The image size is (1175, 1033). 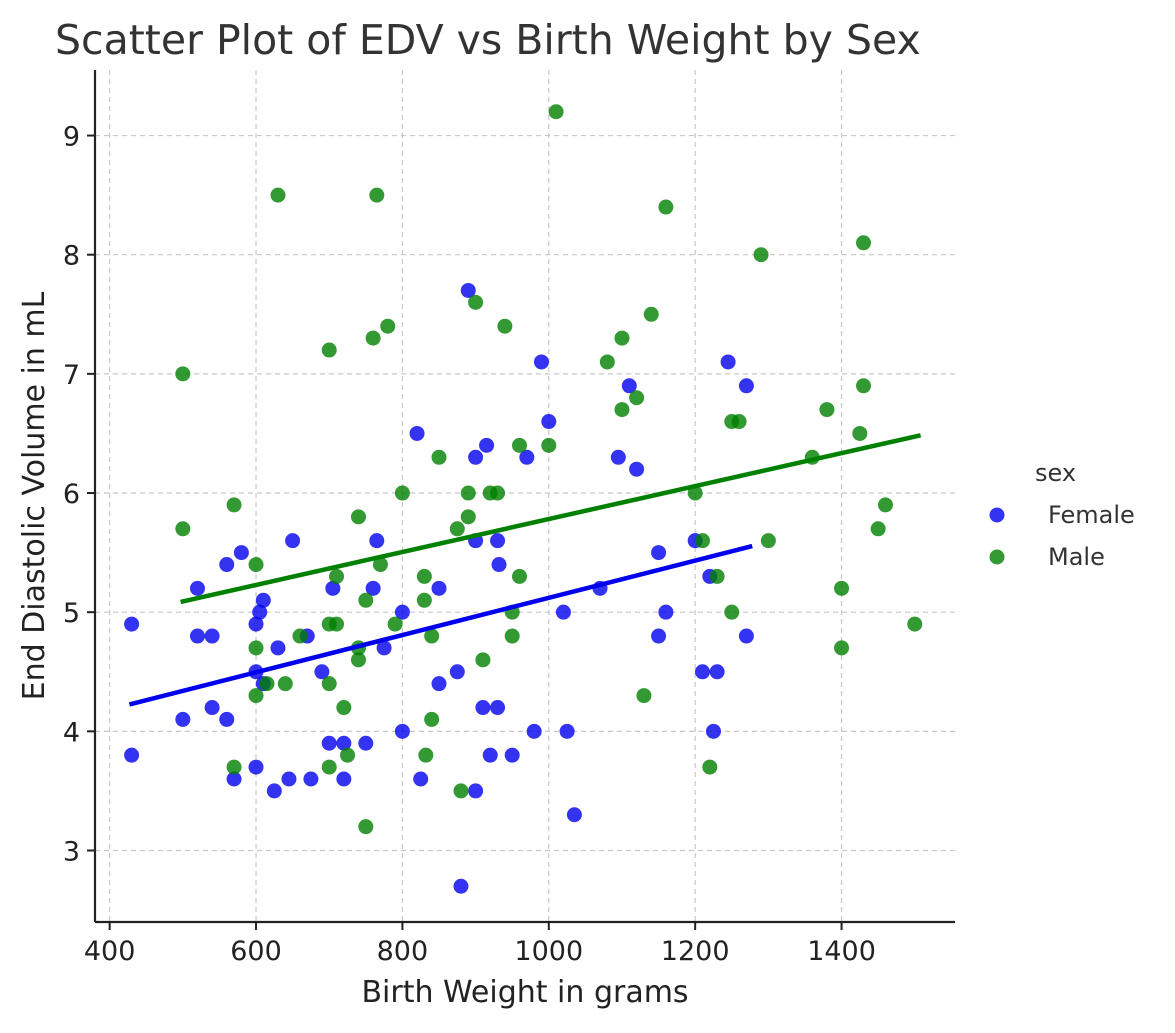 What do you see at coordinates (440, 625) in the screenshot?
I see `female-fit-line` at bounding box center [440, 625].